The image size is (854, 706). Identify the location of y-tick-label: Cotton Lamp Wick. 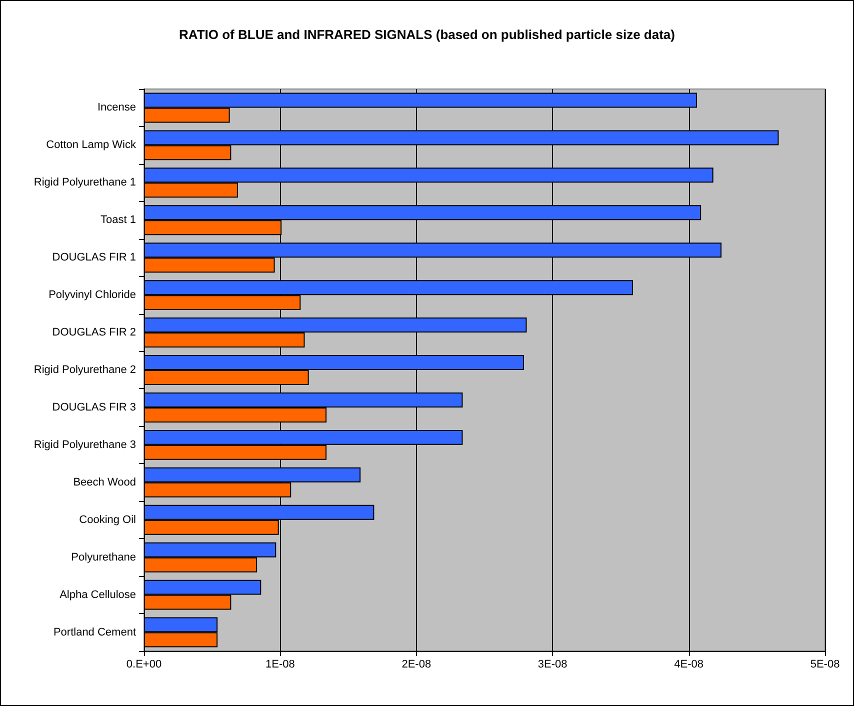
(91, 145).